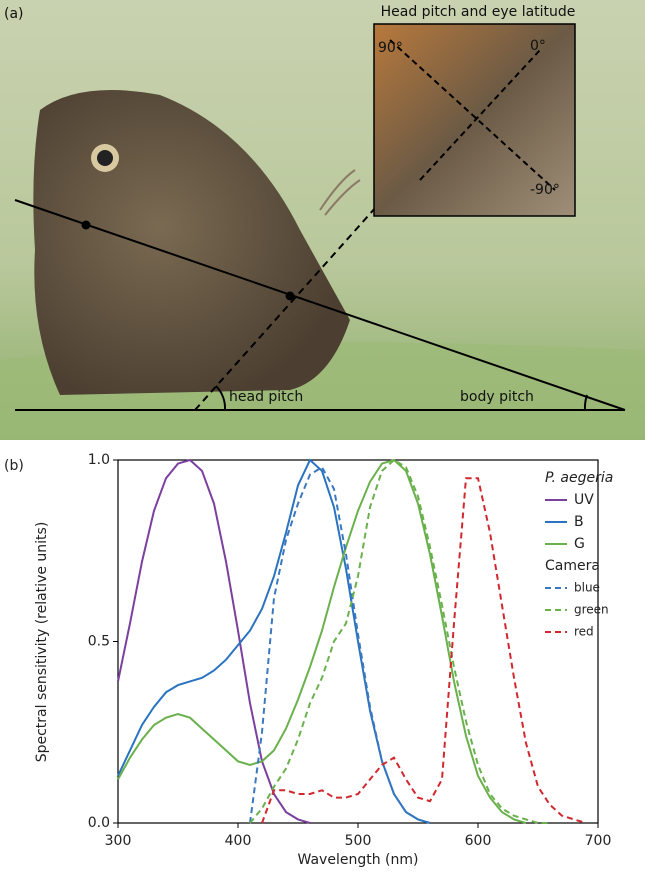 The image size is (645, 874). I want to click on y-tick-label: 0.5, so click(99, 642).